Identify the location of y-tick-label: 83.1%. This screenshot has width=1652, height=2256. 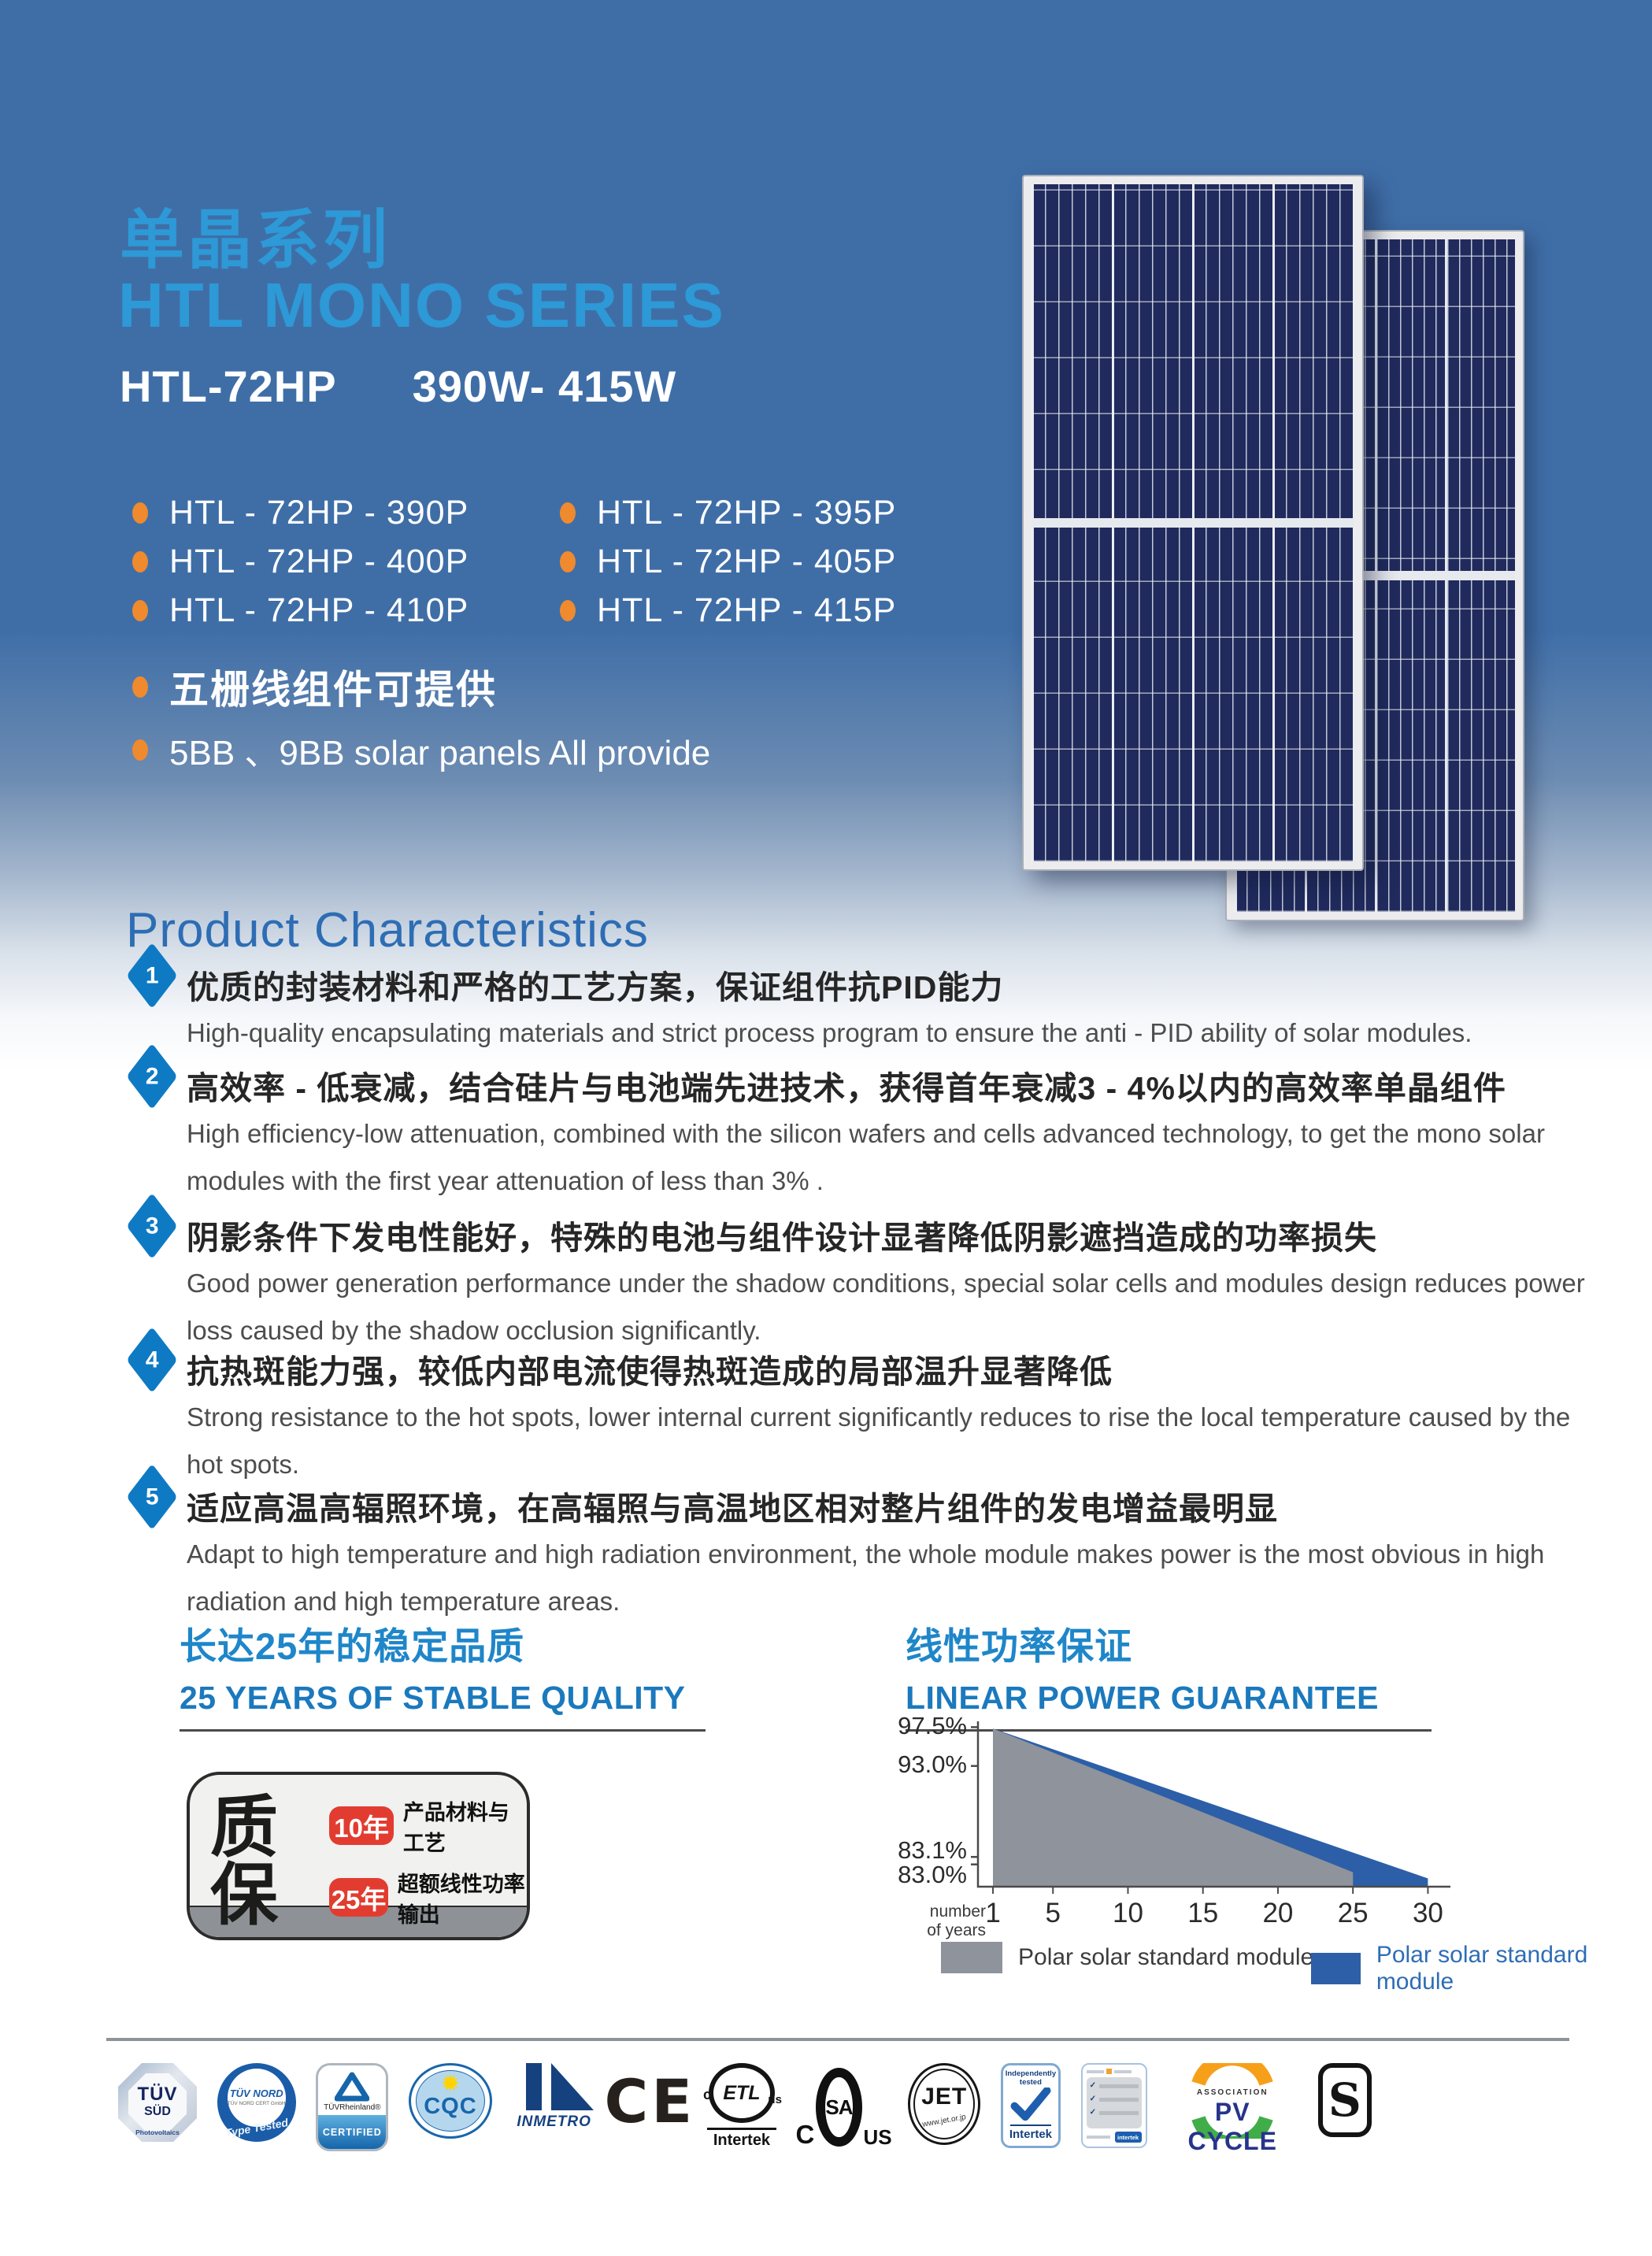
(932, 1850).